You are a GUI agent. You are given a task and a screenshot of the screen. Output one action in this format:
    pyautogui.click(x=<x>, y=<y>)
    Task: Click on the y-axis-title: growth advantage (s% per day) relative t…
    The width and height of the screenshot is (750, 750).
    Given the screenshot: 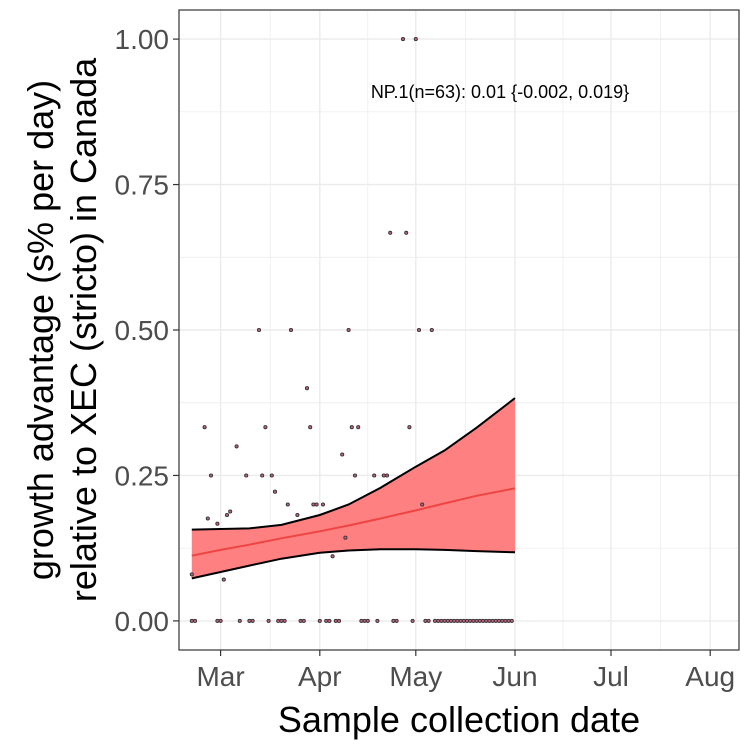 What is the action you would take?
    pyautogui.click(x=62, y=329)
    